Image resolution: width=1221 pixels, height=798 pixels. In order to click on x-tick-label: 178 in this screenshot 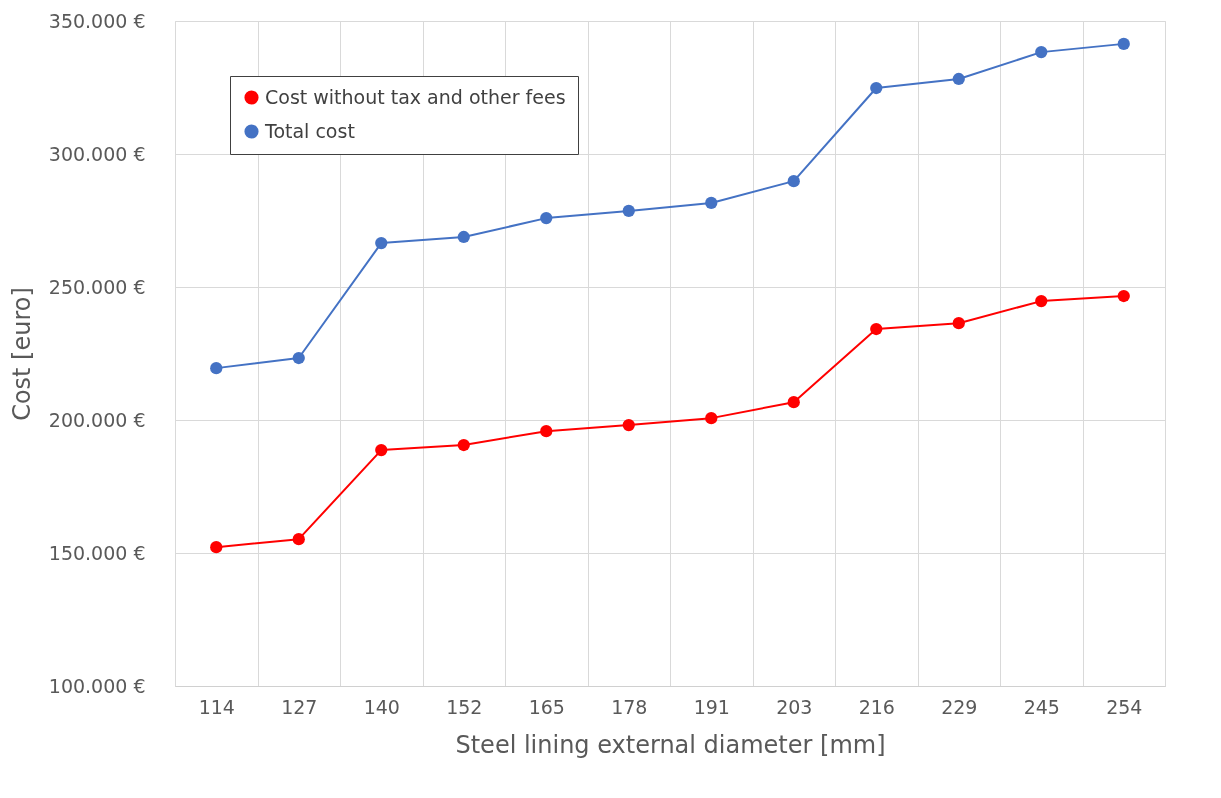, I will do `click(629, 706)`.